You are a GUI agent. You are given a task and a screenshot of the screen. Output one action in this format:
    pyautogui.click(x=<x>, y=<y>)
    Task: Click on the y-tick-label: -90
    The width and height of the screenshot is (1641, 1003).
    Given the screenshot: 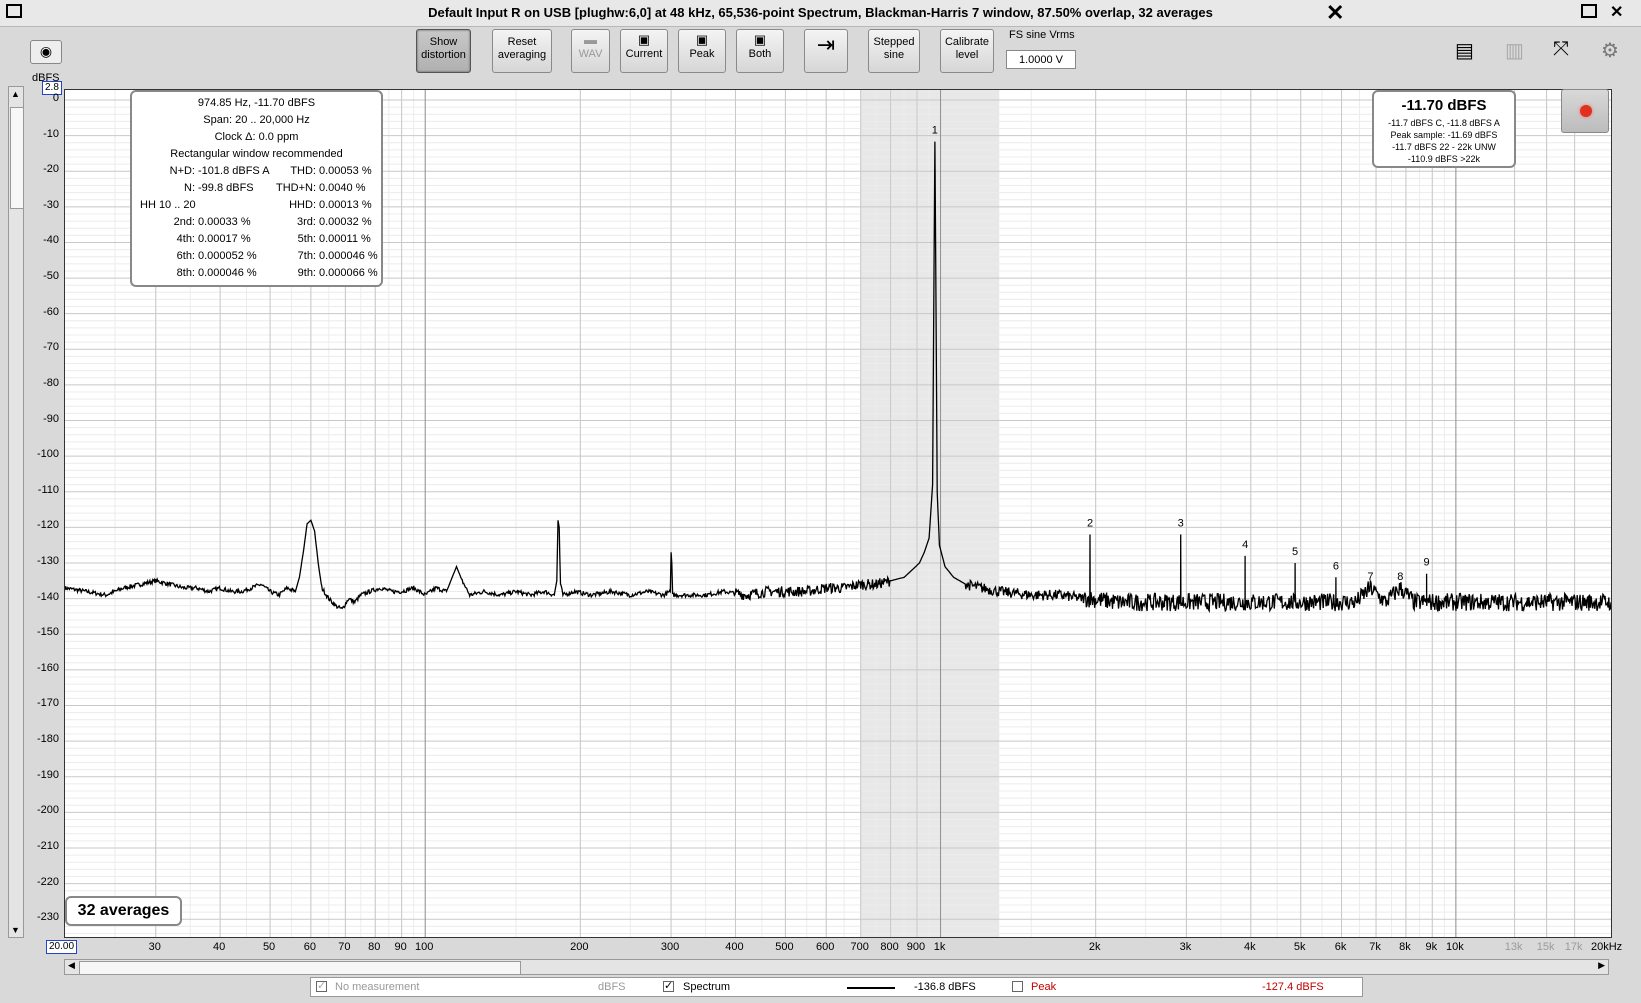 What is the action you would take?
    pyautogui.click(x=51, y=418)
    